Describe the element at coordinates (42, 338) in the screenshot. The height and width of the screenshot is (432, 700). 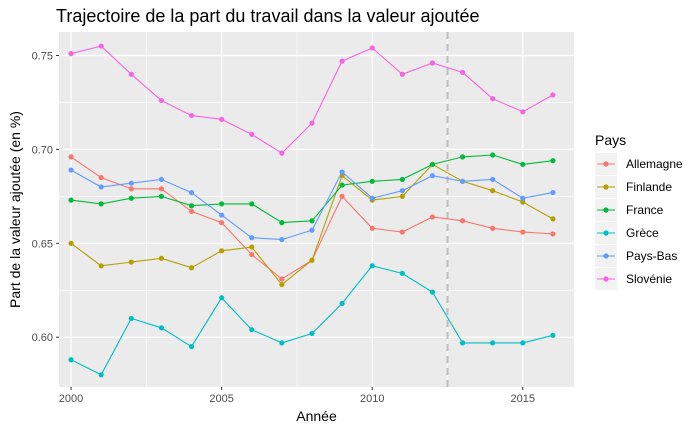
I see `y-tick-label: 0.60` at that location.